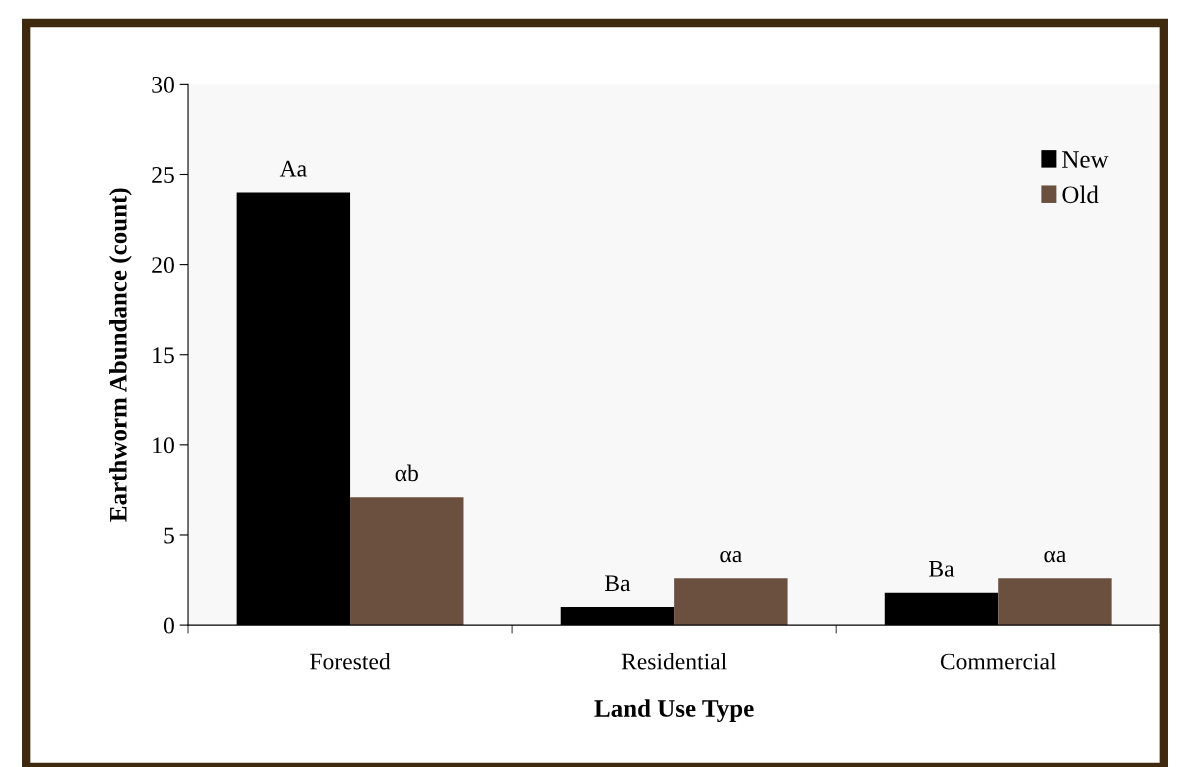 The image size is (1190, 767). Describe the element at coordinates (674, 661) in the screenshot. I see `x-tick-label: Residential` at that location.